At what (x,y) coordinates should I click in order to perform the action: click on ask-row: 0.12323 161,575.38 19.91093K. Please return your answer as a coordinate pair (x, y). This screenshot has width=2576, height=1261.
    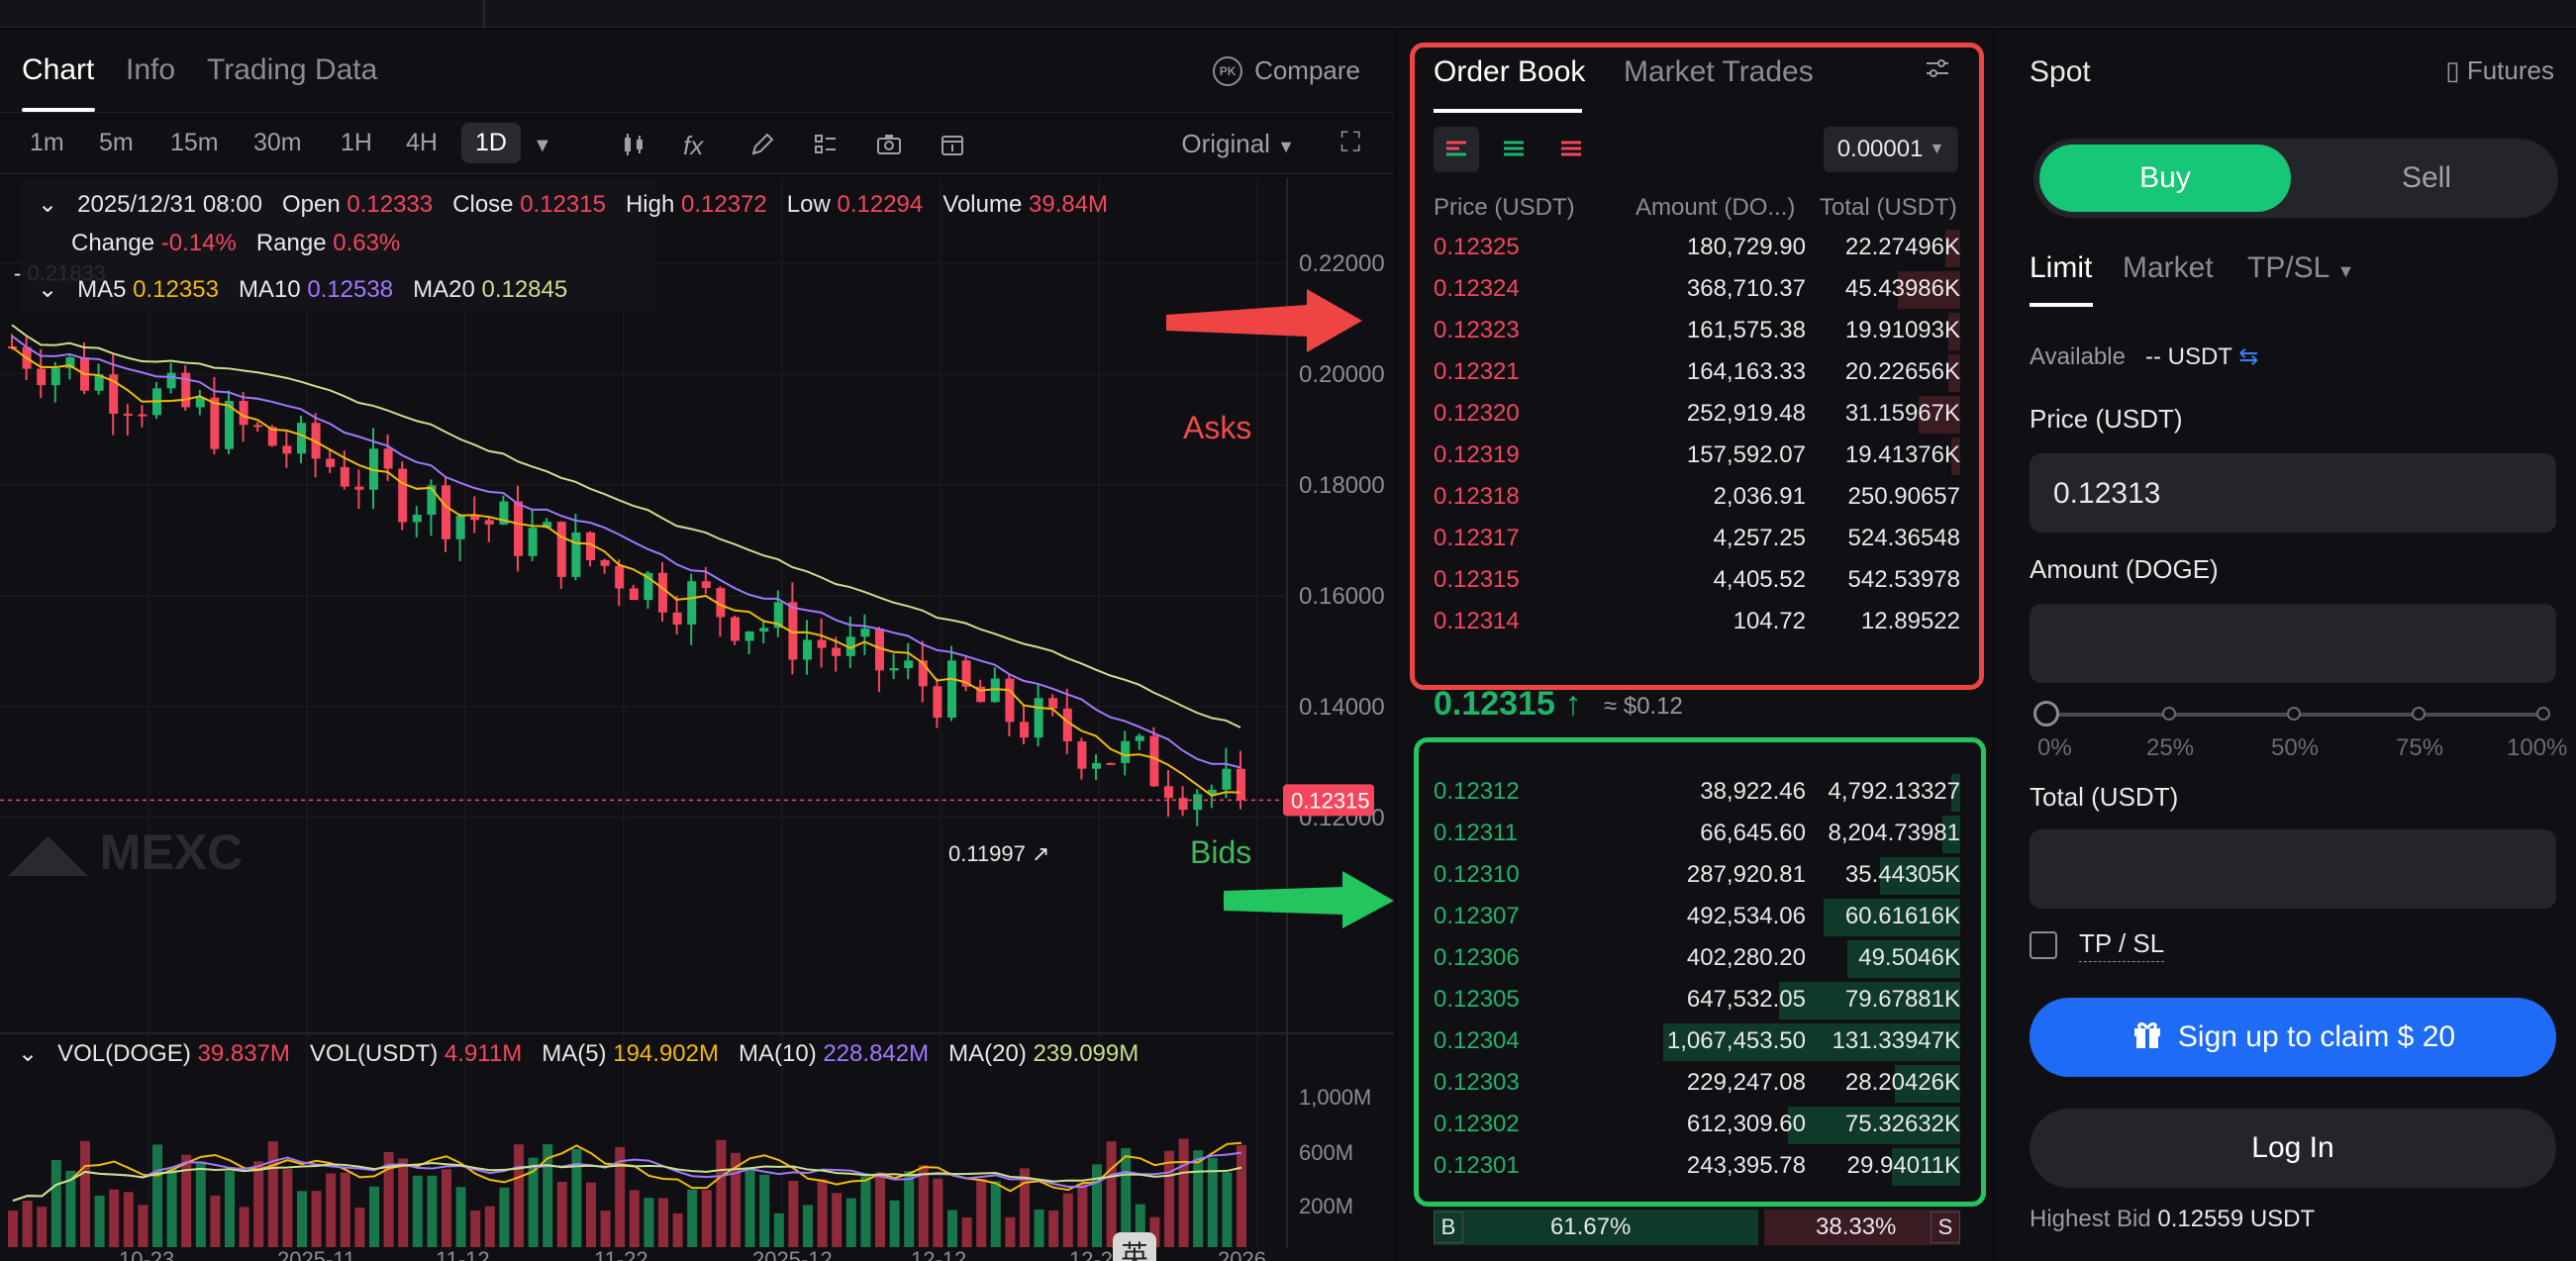
    Looking at the image, I should click on (1697, 331).